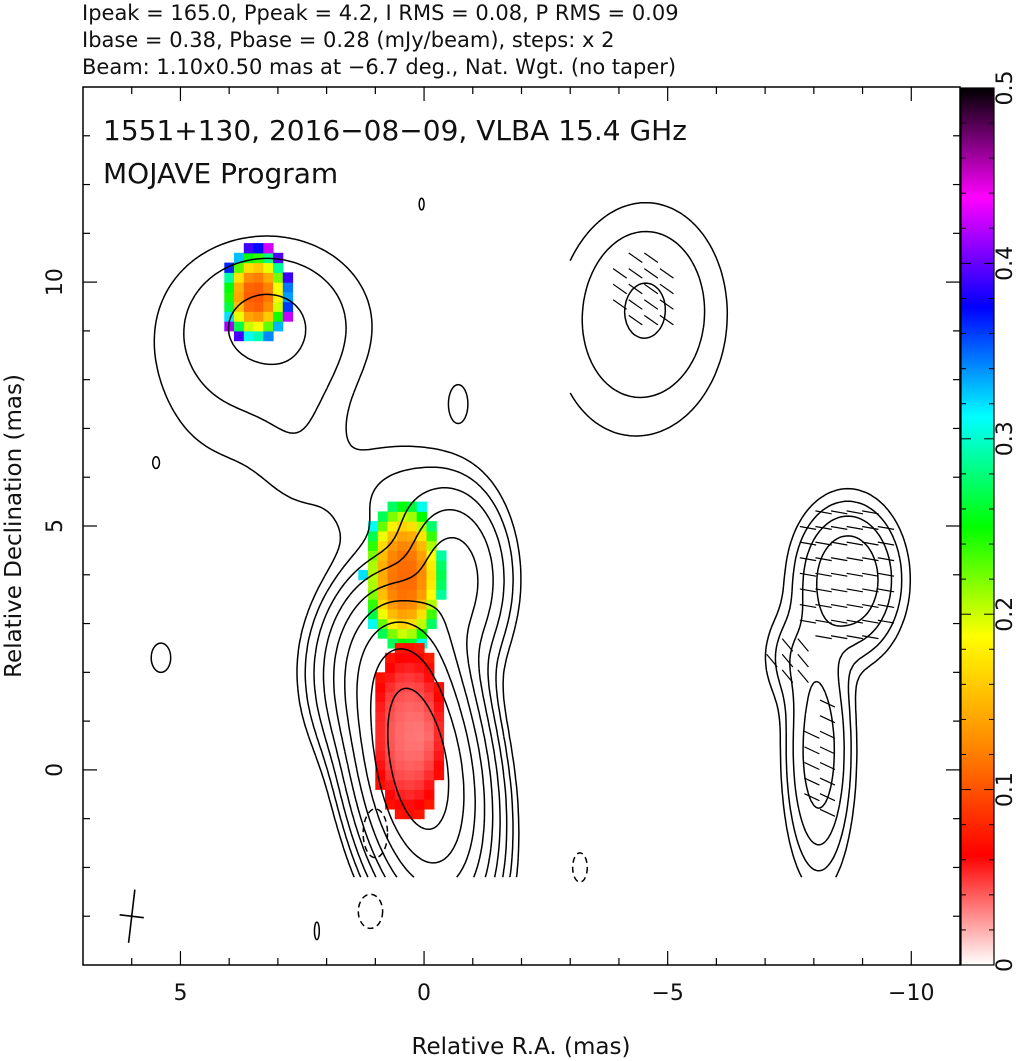  Describe the element at coordinates (220, 173) in the screenshot. I see `plot-title-line2: MOJAVE Program` at that location.